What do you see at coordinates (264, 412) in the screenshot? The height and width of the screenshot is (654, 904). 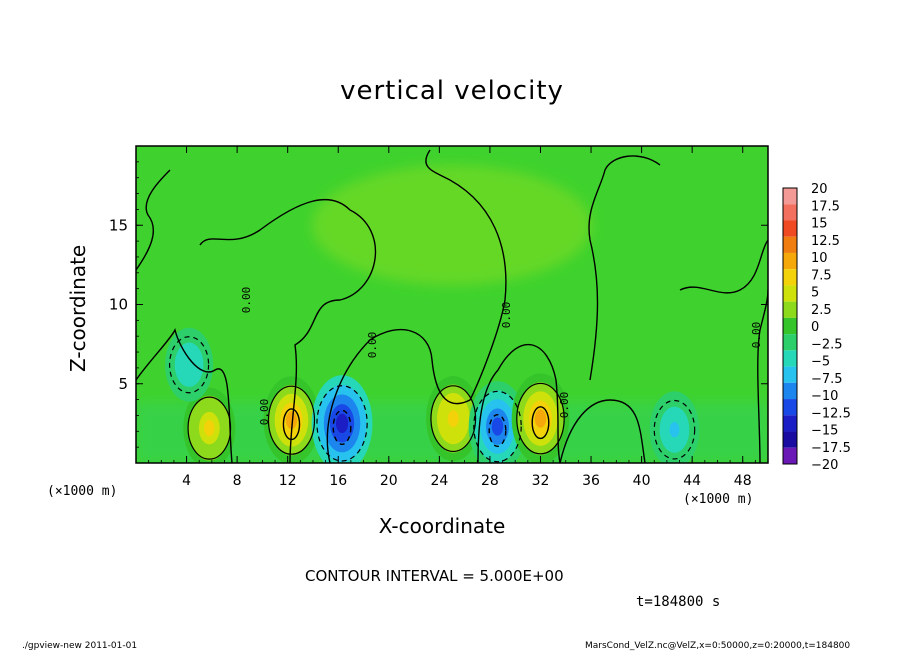 I see `contour-label-5: 0.00` at bounding box center [264, 412].